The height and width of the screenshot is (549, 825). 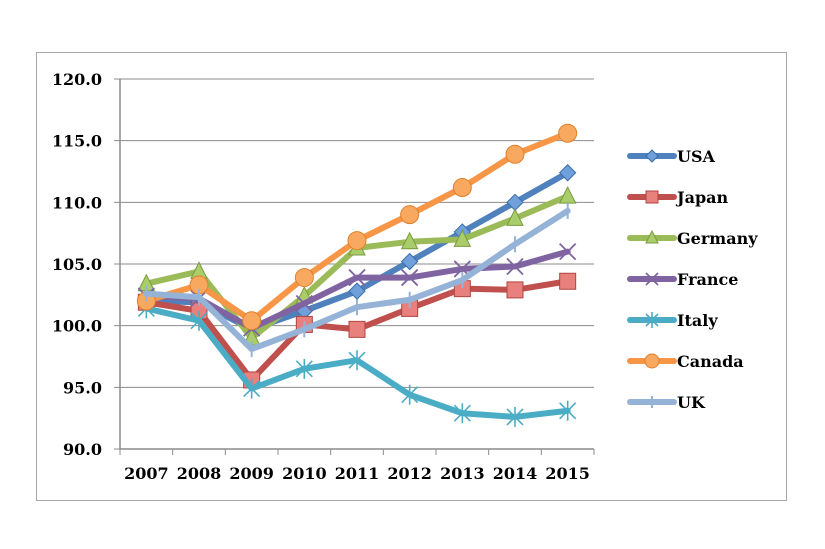 I want to click on y-tick-label: 95.0, so click(x=82, y=387).